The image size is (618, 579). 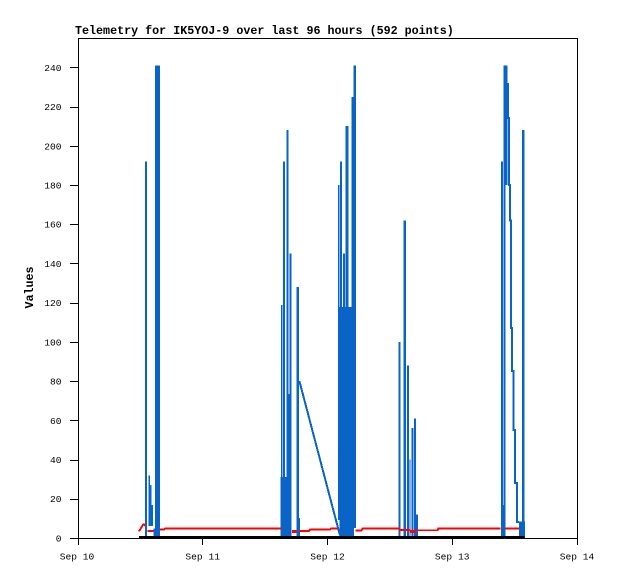 I want to click on svg-text: Sep 10, so click(x=77, y=557).